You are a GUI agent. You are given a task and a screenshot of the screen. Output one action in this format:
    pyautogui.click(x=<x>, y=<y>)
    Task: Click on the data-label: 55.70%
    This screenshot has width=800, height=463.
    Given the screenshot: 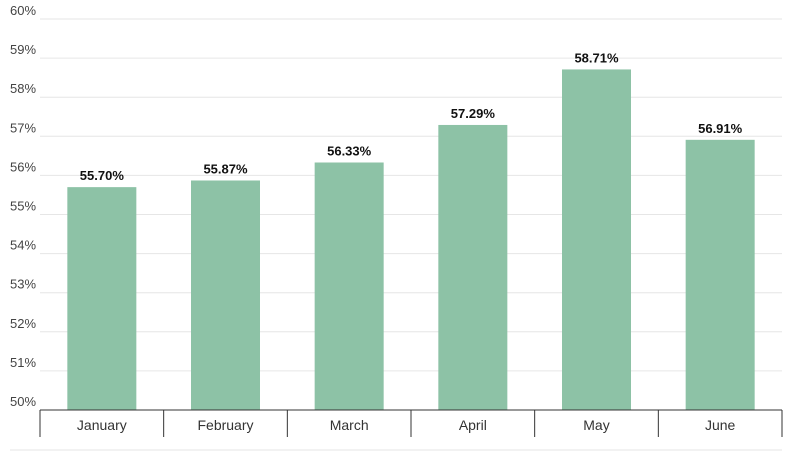 What is the action you would take?
    pyautogui.click(x=102, y=175)
    